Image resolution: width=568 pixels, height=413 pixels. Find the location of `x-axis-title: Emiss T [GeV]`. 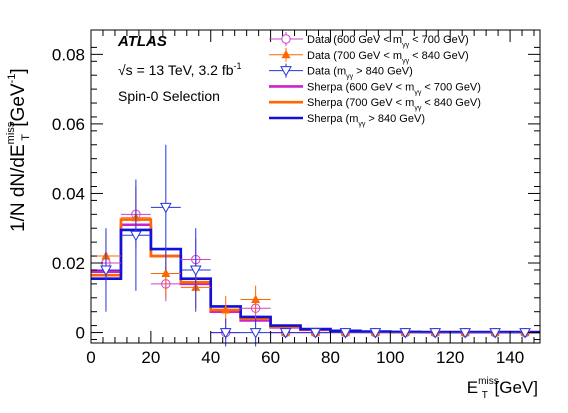

x-axis-title: Emiss T [GeV] is located at coordinates (502, 388).